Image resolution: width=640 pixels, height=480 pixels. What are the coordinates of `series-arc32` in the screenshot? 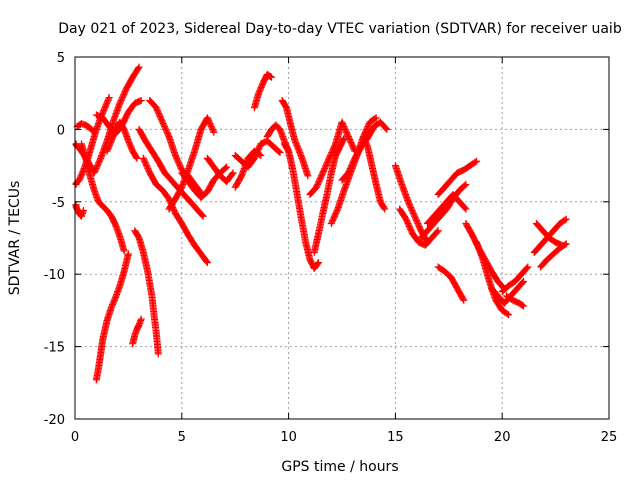 It's located at (457, 178).